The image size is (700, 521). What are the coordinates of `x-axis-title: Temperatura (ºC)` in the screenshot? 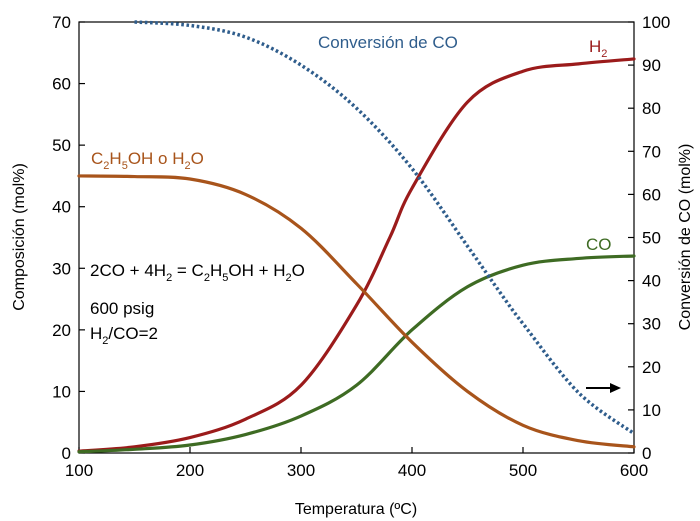 It's located at (356, 509).